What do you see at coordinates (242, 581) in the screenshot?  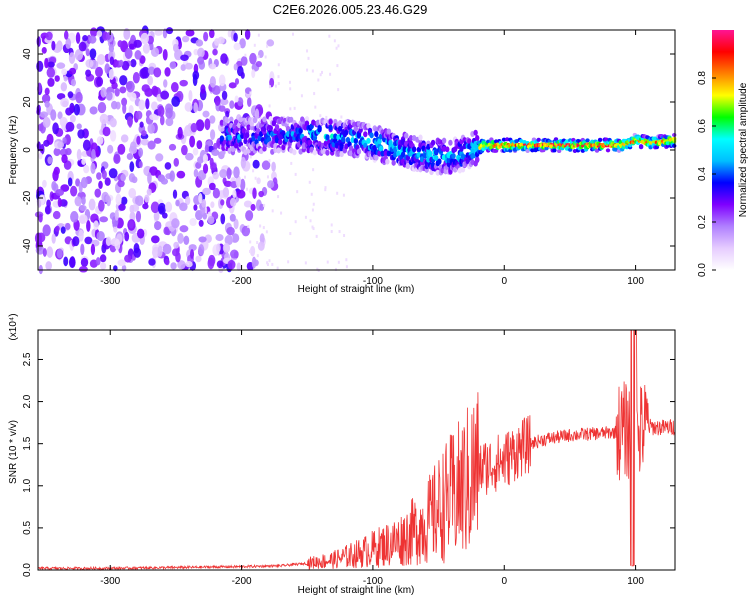 I see `snr-x-tick-label: -200` at bounding box center [242, 581].